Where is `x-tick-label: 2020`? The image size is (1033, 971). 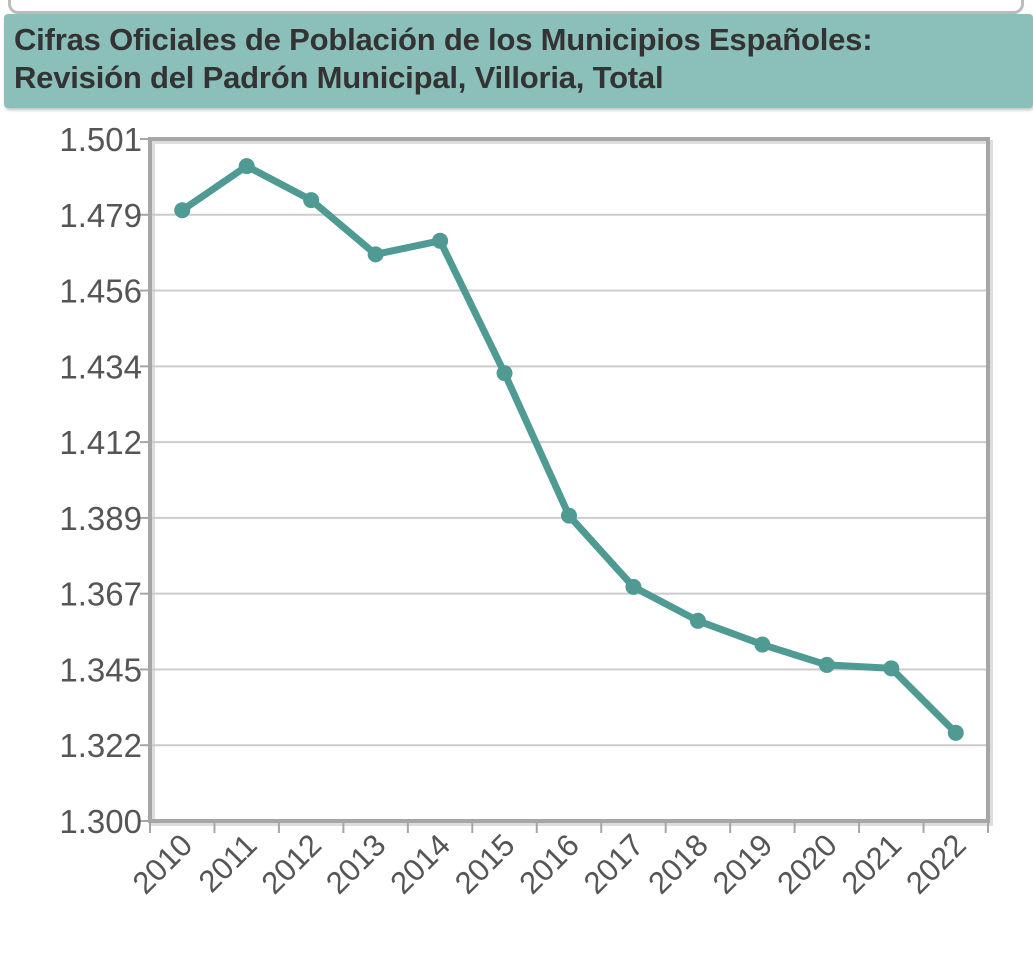
x-tick-label: 2020 is located at coordinates (807, 864).